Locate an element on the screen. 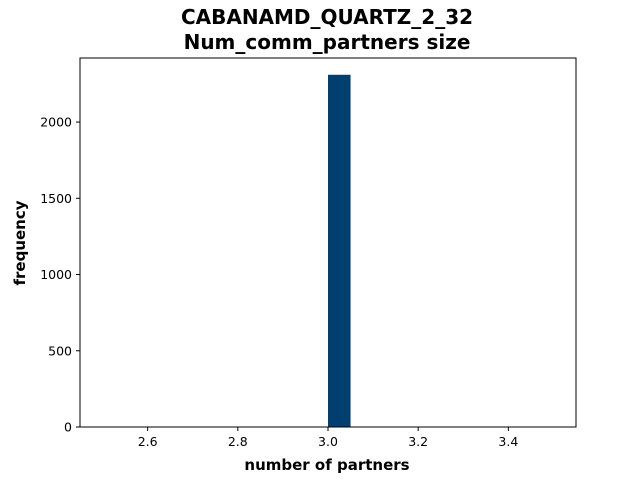 The image size is (640, 480). chart-title-line-1: CABANAMD_QUARTZ_2_32 is located at coordinates (327, 17).